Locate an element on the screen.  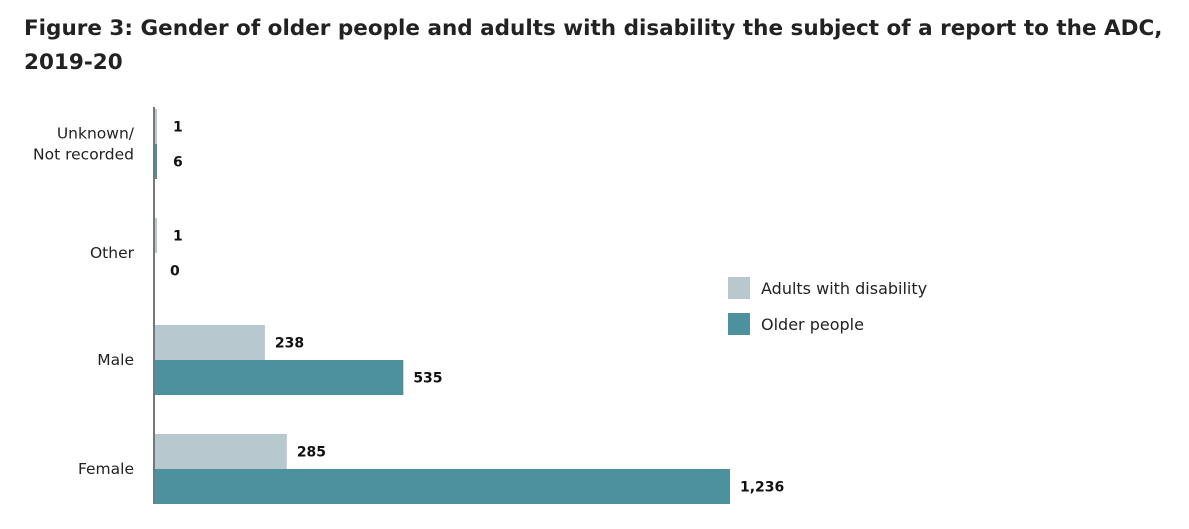
category-label: Female is located at coordinates (106, 469).